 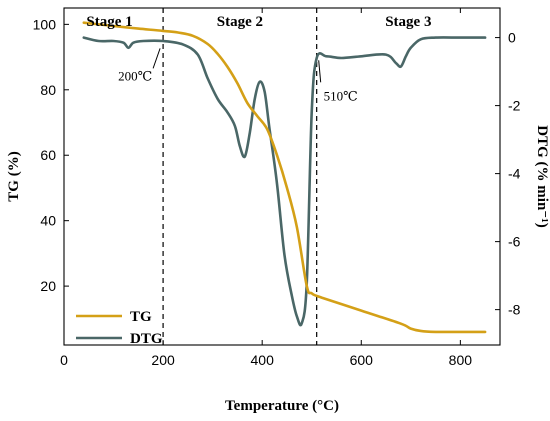 I want to click on x-axis-title: Temperature (°C), so click(x=282, y=406).